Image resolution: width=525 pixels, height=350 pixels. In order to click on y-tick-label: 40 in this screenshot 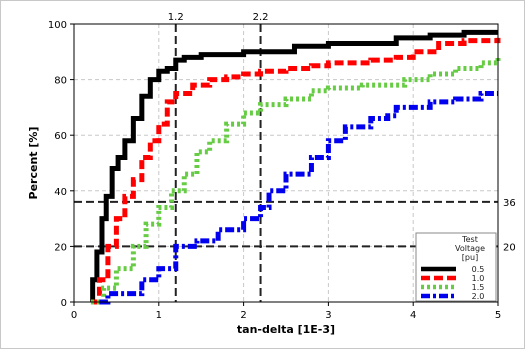, I will do `click(60, 192)`.